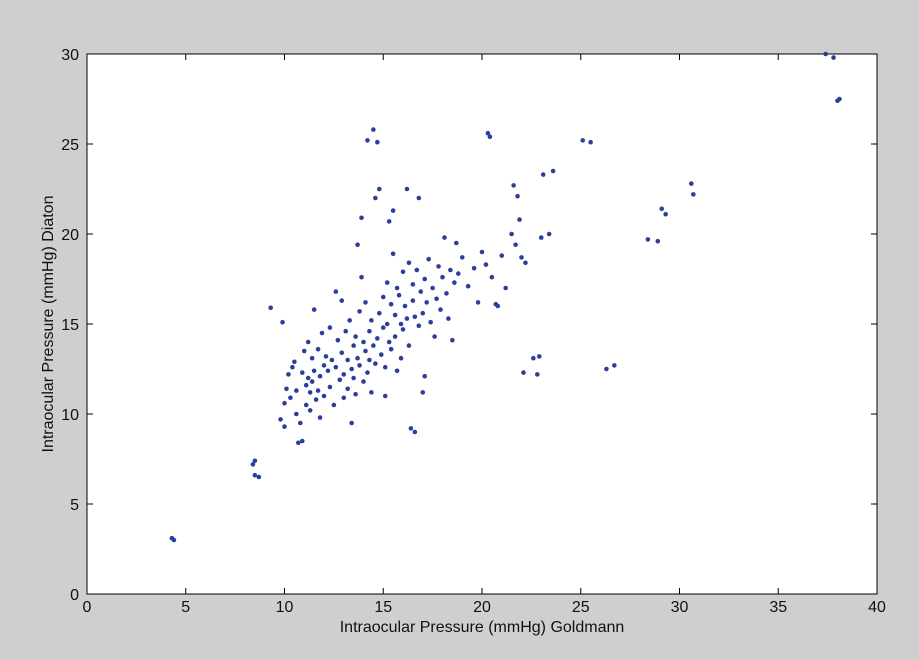 The image size is (919, 660). I want to click on x-tick-label: 30, so click(680, 607).